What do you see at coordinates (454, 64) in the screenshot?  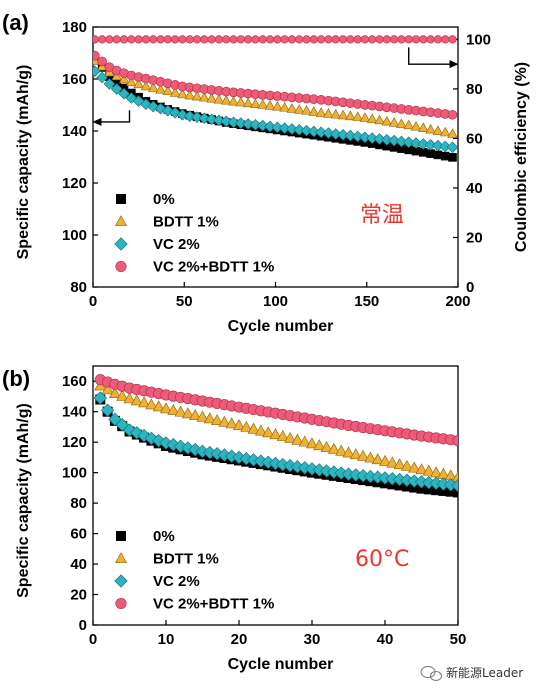 I see `right-arrow-head` at bounding box center [454, 64].